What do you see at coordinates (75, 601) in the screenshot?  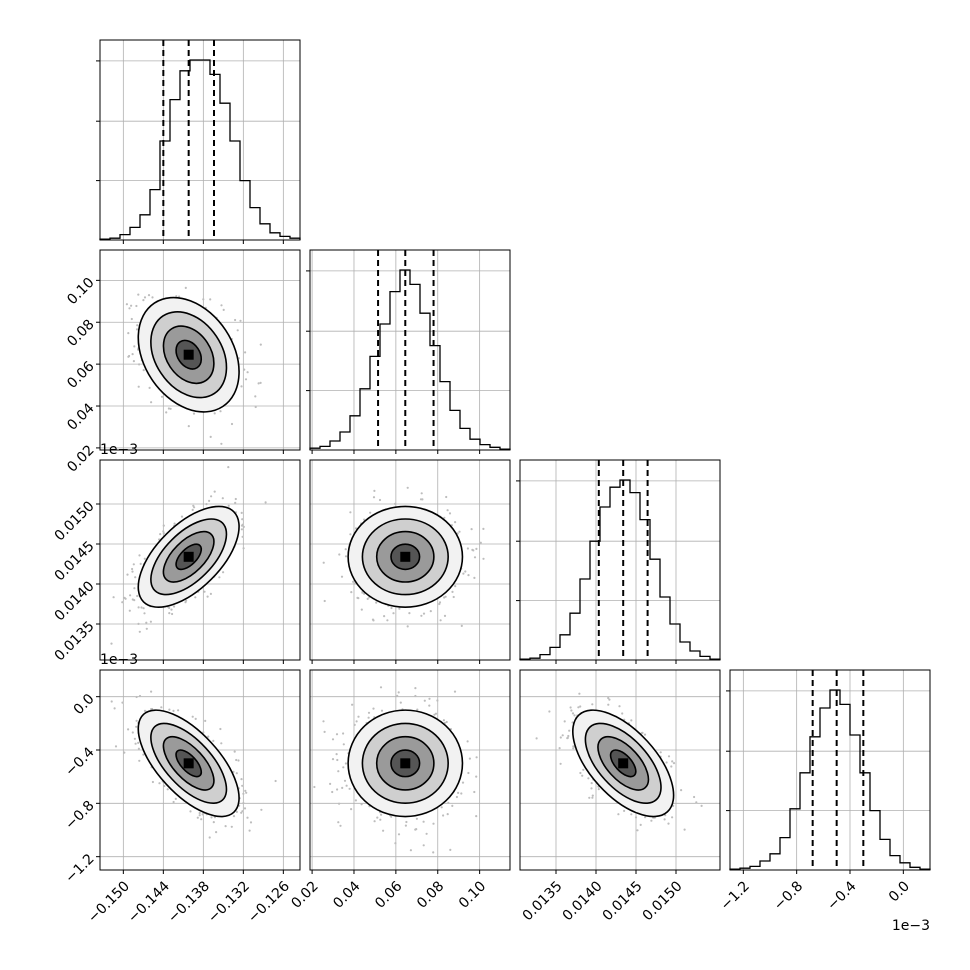 I see `y-tick-label: 0.0140` at bounding box center [75, 601].